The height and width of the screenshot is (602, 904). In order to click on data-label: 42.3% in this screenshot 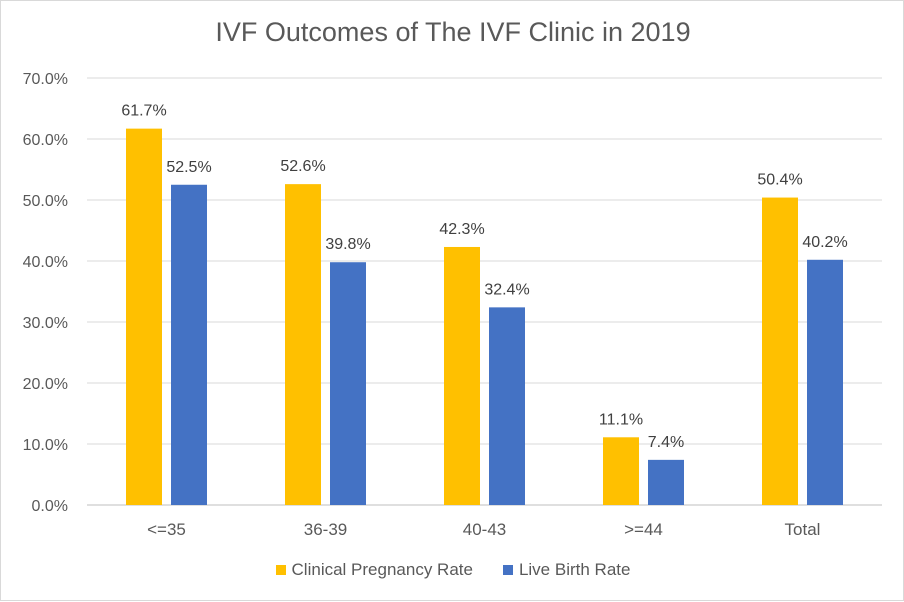, I will do `click(461, 229)`.